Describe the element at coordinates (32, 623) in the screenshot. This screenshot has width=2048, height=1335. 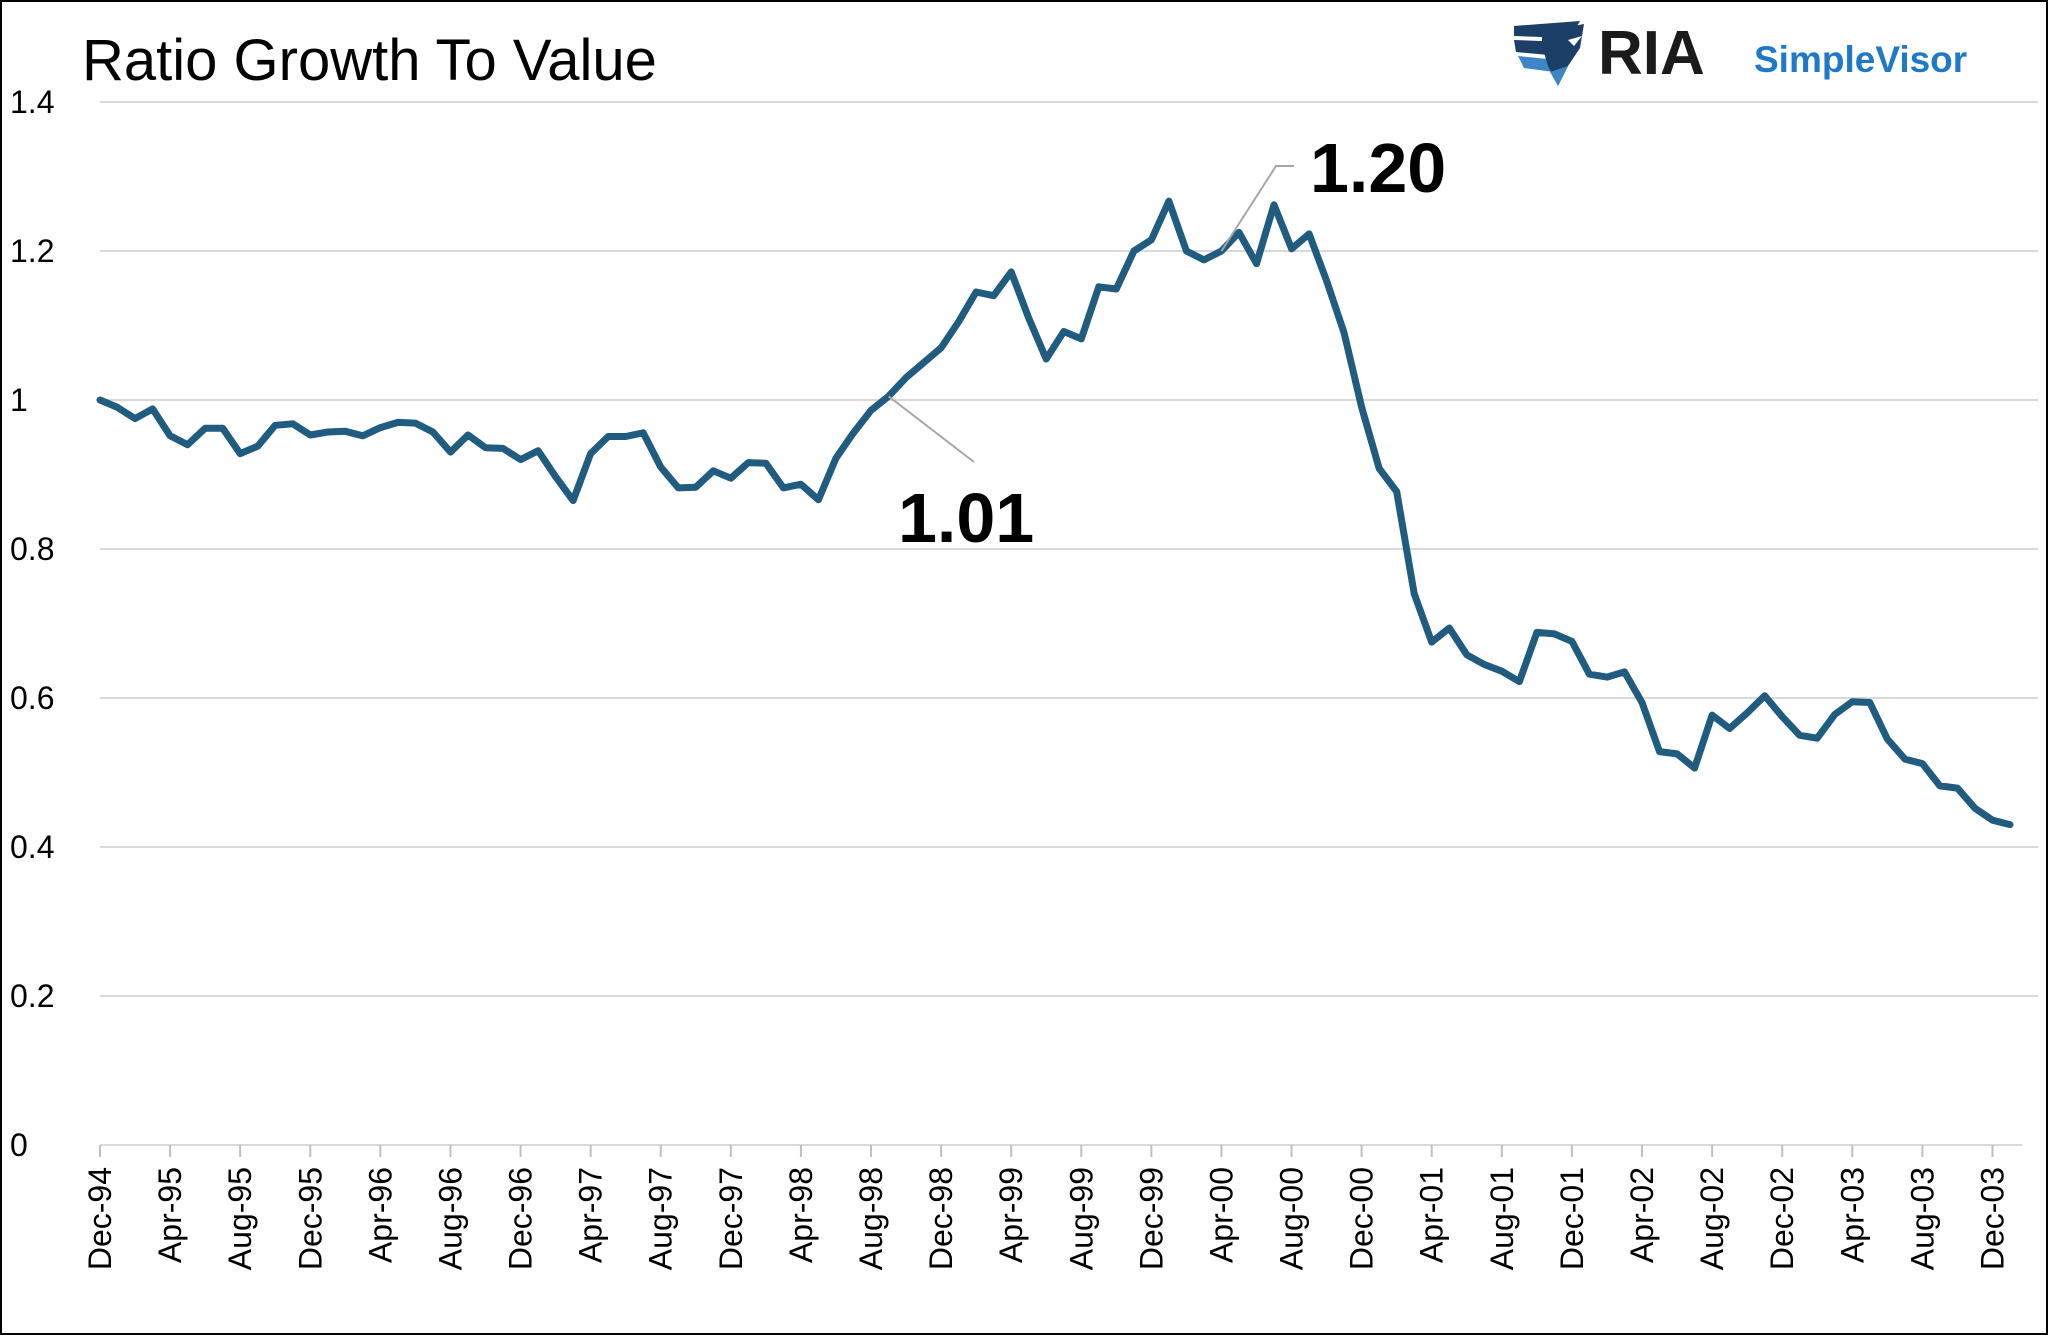
I see `y-axis-ticks: 0 0.2 0.4 0.6 0.8 1 1.2 1.4` at that location.